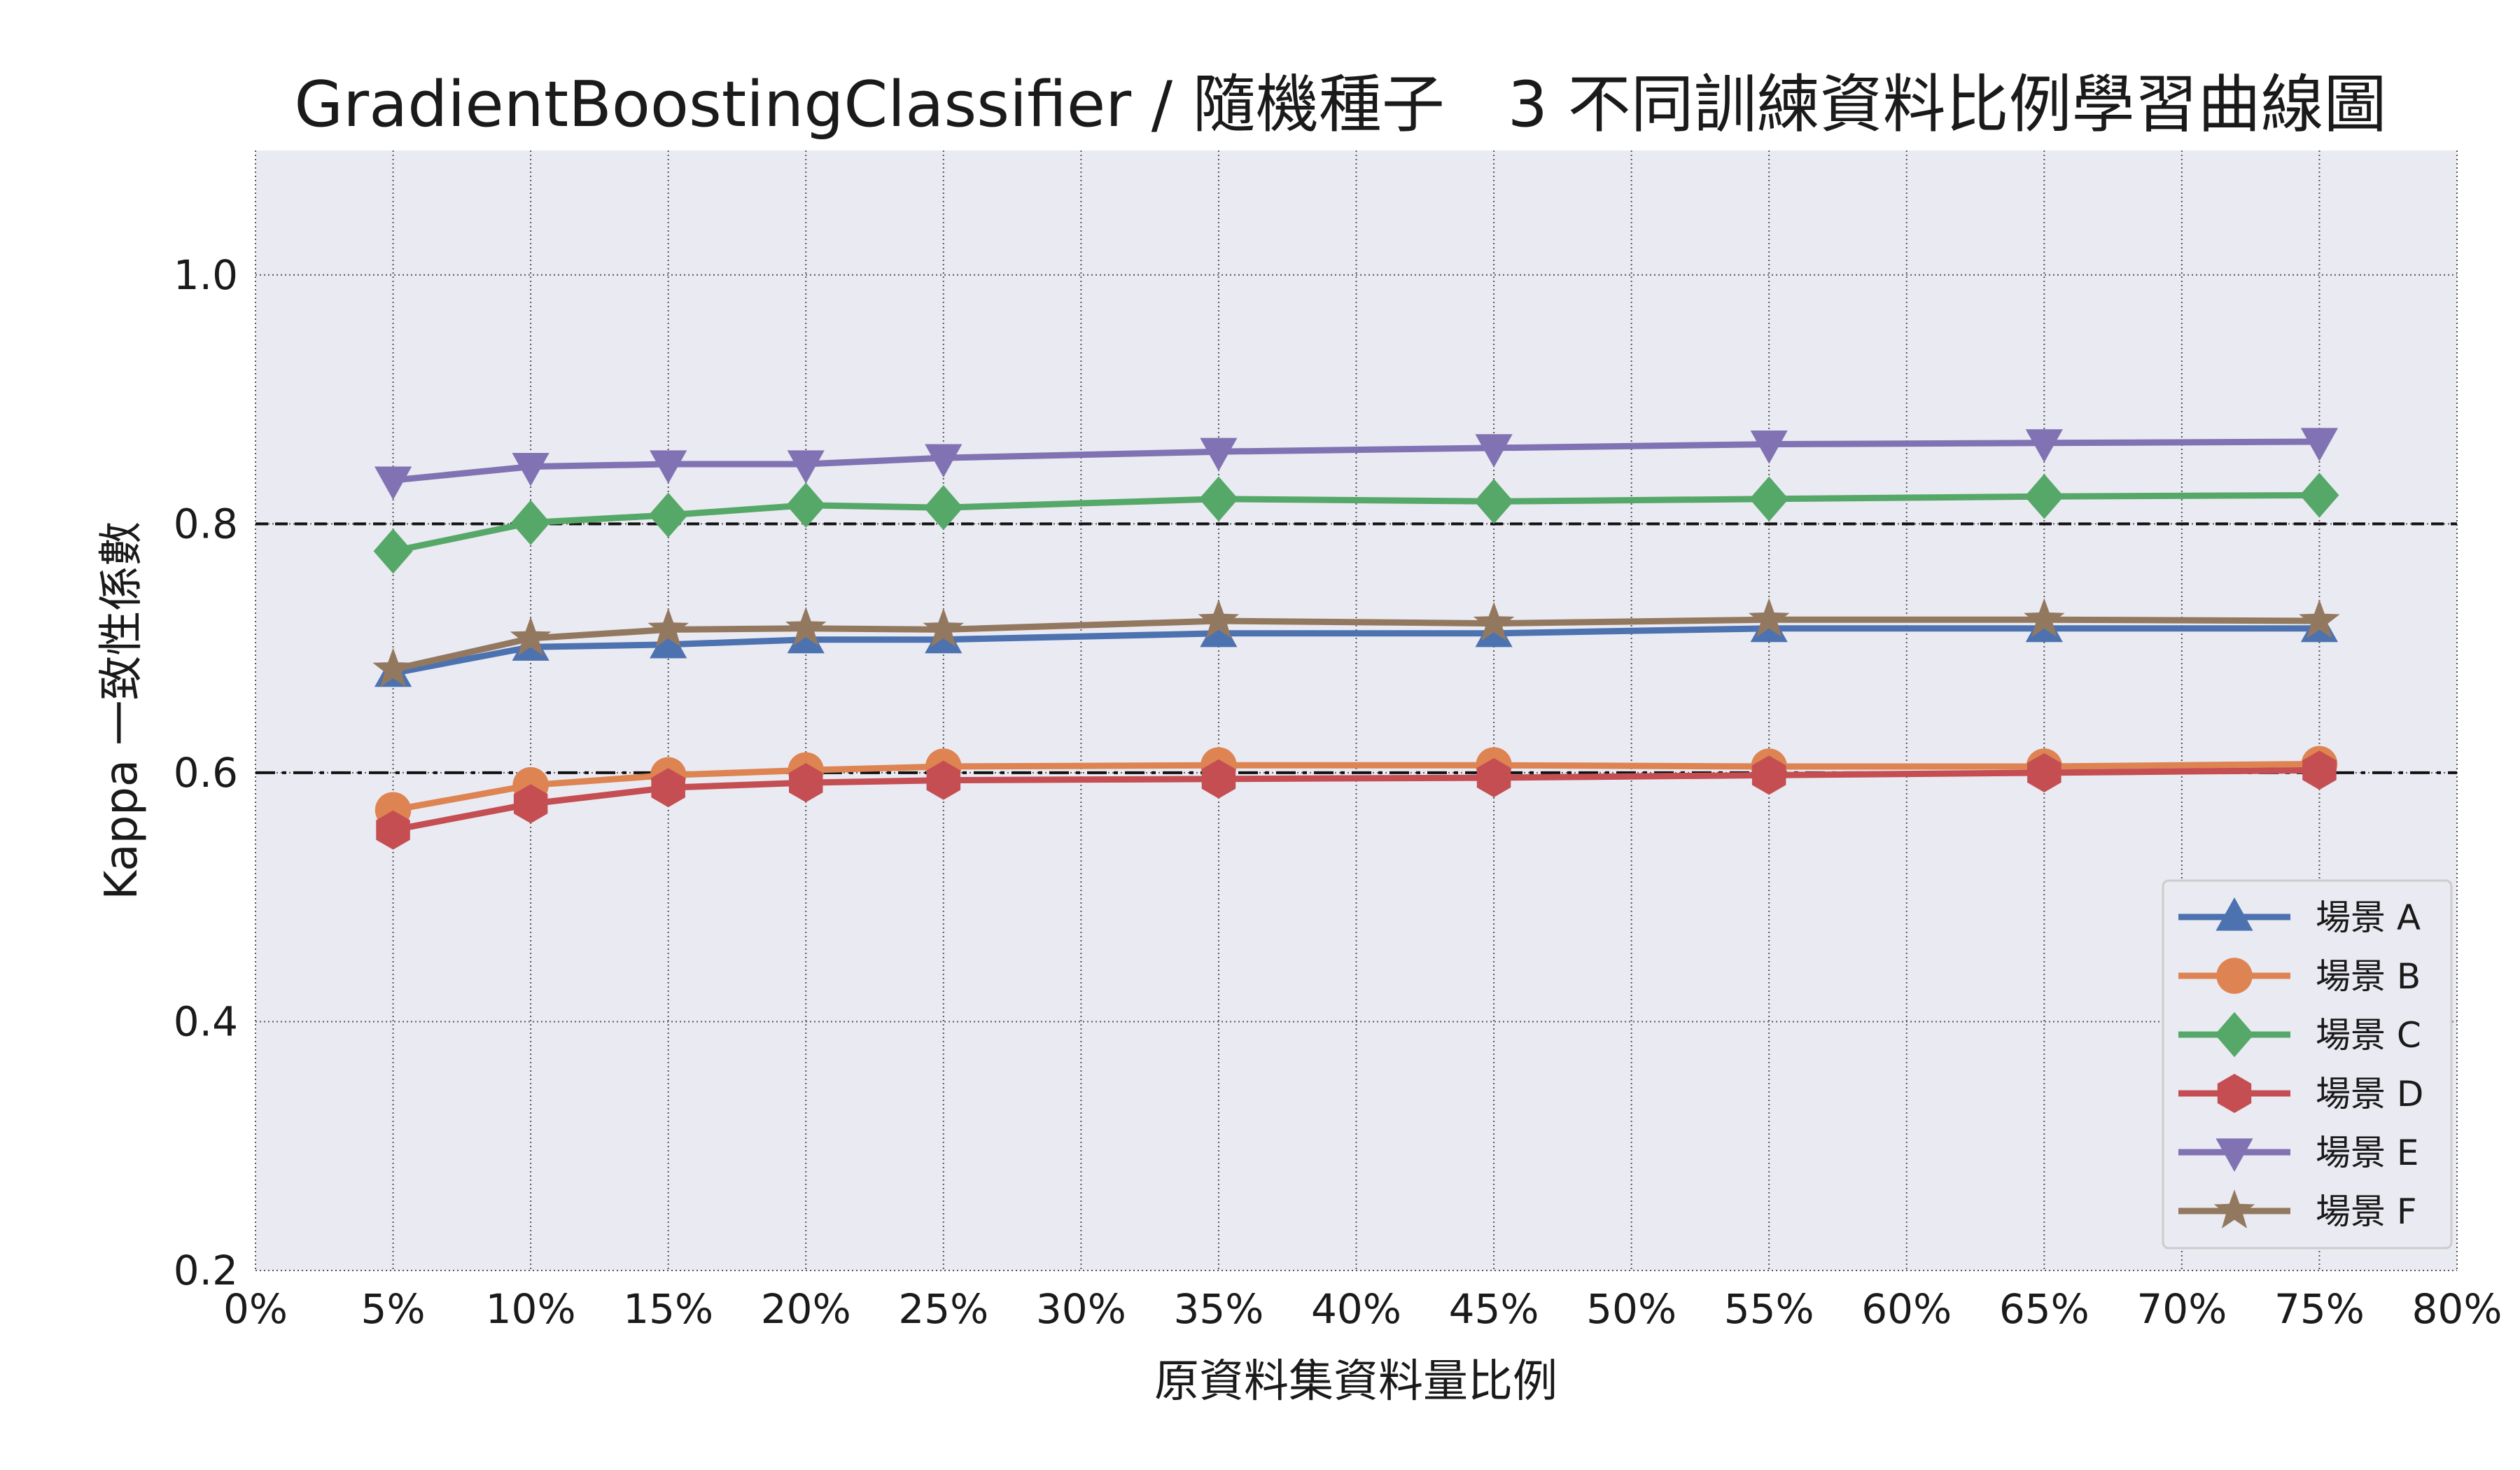  I want to click on x-tick-label: 50%, so click(1631, 1309).